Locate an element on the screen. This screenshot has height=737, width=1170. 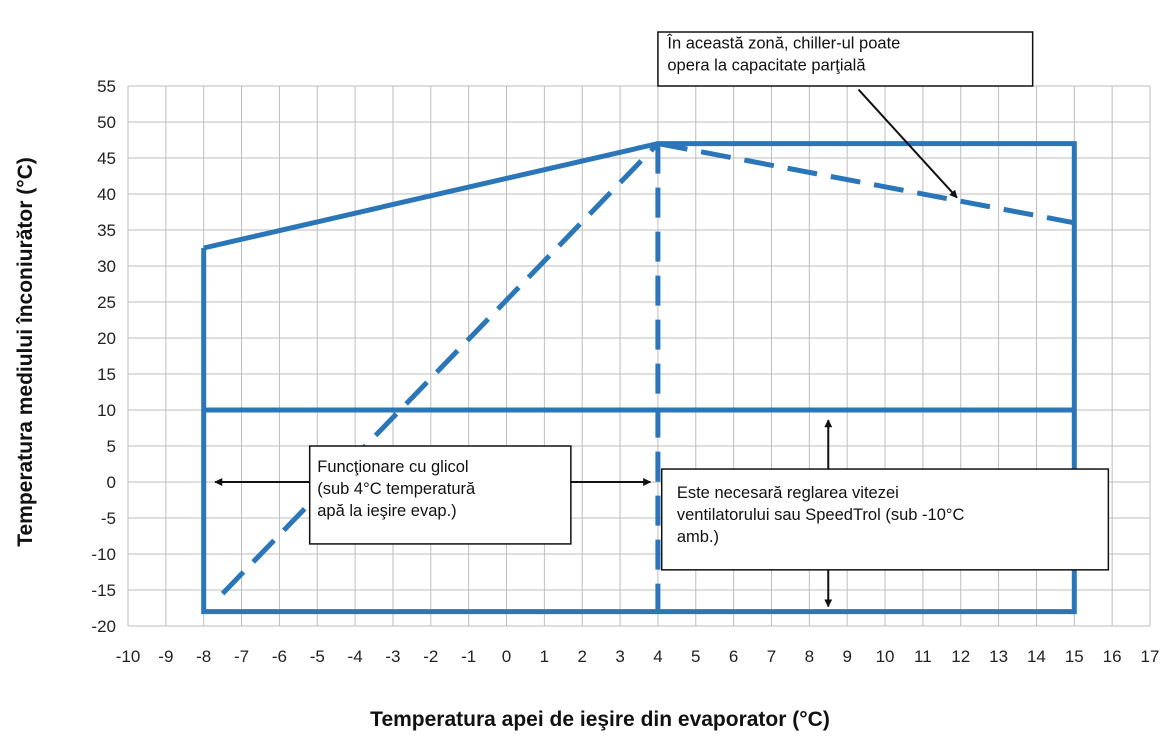
x-tick-label: 6 is located at coordinates (733, 656).